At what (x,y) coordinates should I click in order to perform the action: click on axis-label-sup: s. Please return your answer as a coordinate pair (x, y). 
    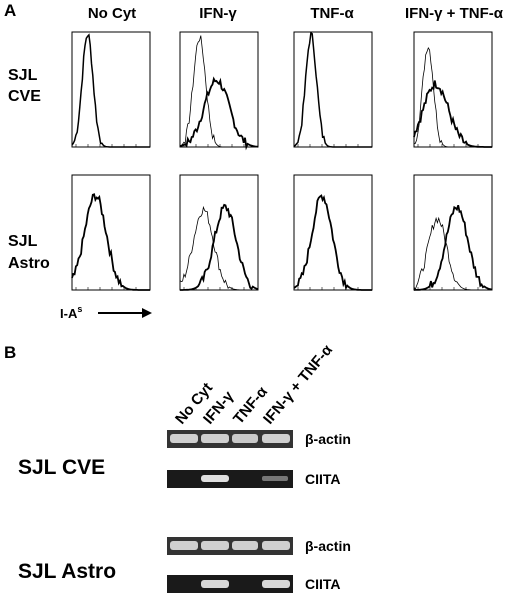
    Looking at the image, I should click on (79, 309).